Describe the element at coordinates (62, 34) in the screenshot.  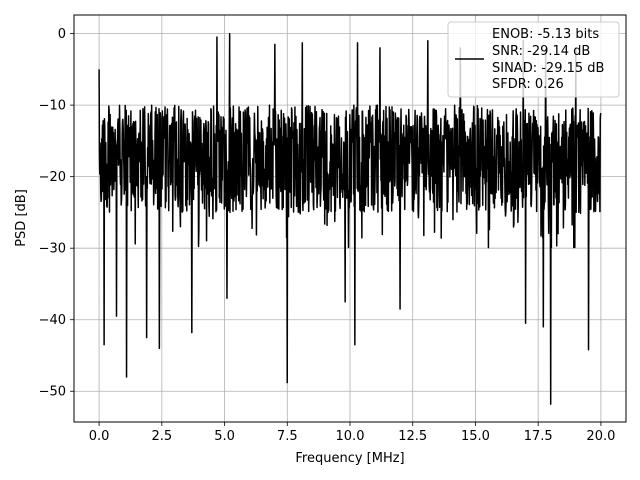
I see `y-tick-label: 0` at that location.